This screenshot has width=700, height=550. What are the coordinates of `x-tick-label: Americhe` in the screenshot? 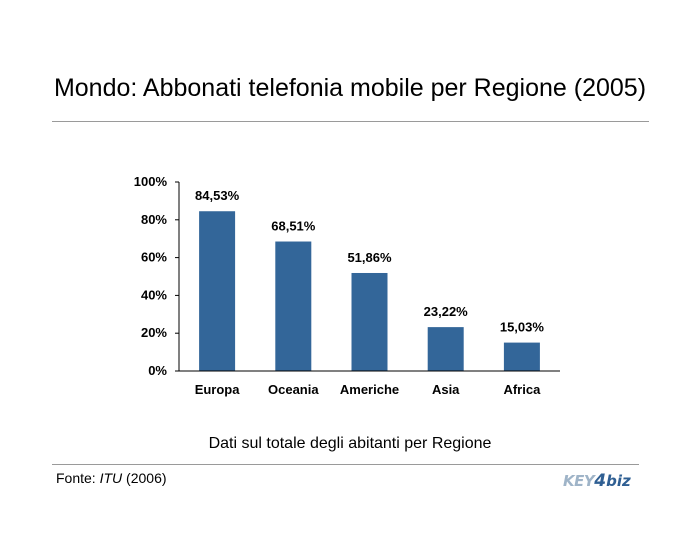 It's located at (369, 389).